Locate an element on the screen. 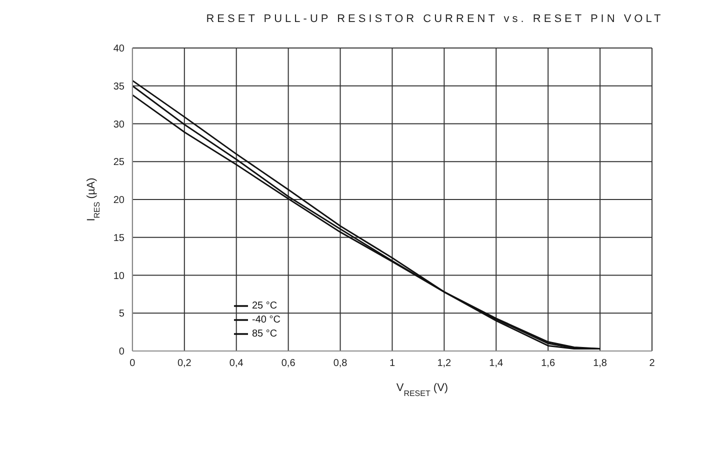  legend-label: -40 °C is located at coordinates (266, 320).